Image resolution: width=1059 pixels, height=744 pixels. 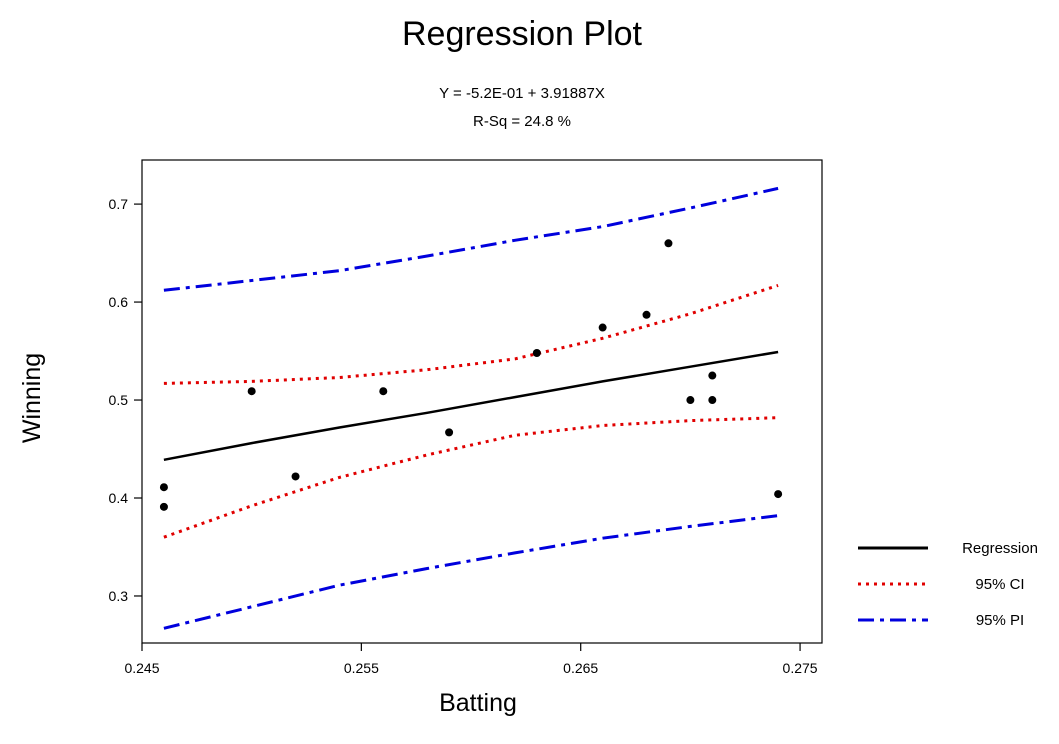 I want to click on y-axis-label: Winning, so click(x=32, y=398).